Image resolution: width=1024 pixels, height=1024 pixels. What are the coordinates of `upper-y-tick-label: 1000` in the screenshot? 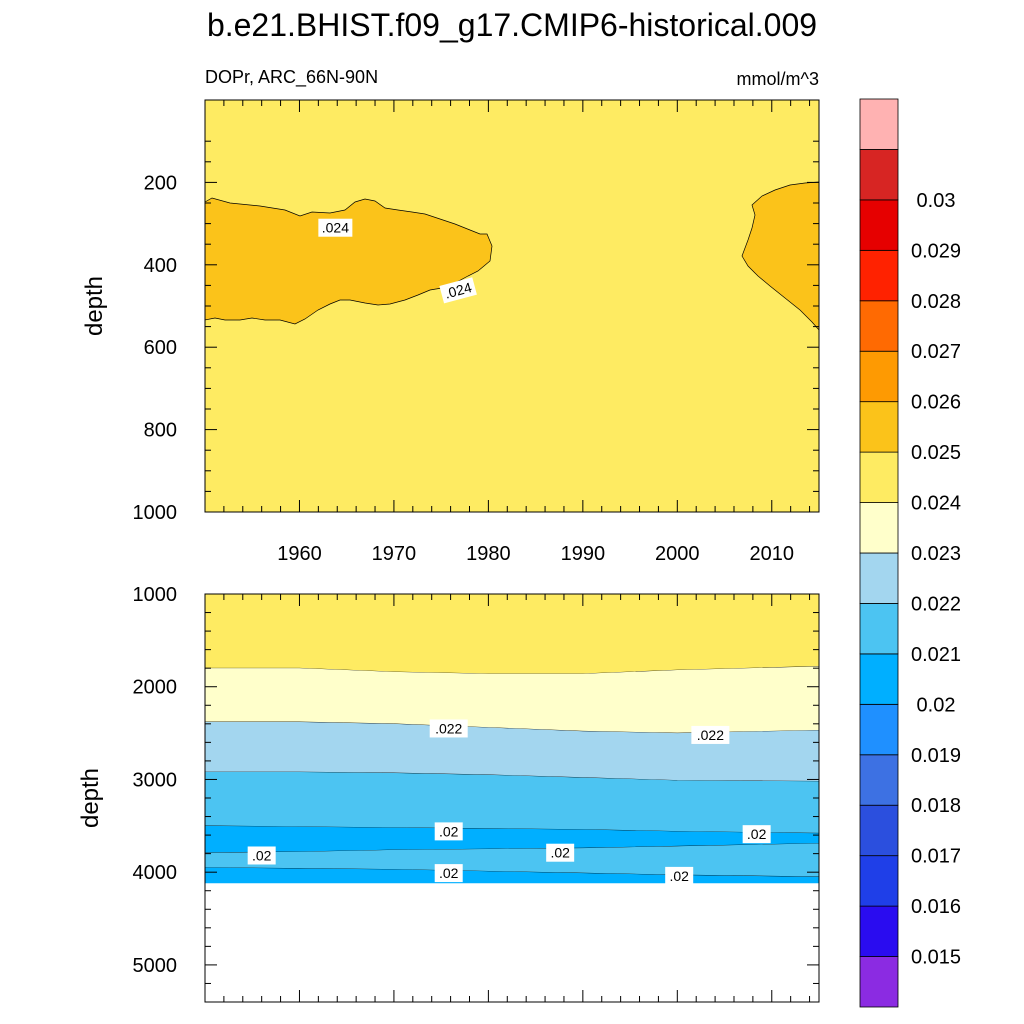 It's located at (155, 513).